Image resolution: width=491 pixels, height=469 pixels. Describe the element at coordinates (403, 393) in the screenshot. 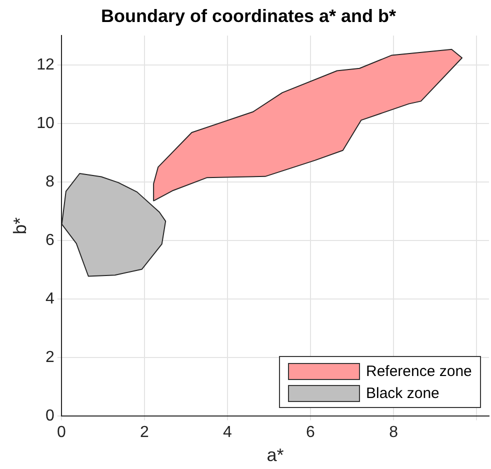

I see `legend-label: Black zone` at that location.